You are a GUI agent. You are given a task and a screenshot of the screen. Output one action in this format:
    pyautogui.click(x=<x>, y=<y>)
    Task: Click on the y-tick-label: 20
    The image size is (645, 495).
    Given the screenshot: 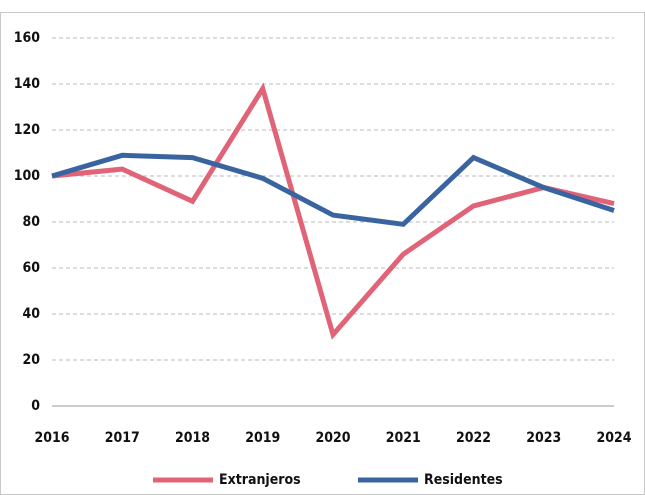 What is the action you would take?
    pyautogui.click(x=31, y=360)
    